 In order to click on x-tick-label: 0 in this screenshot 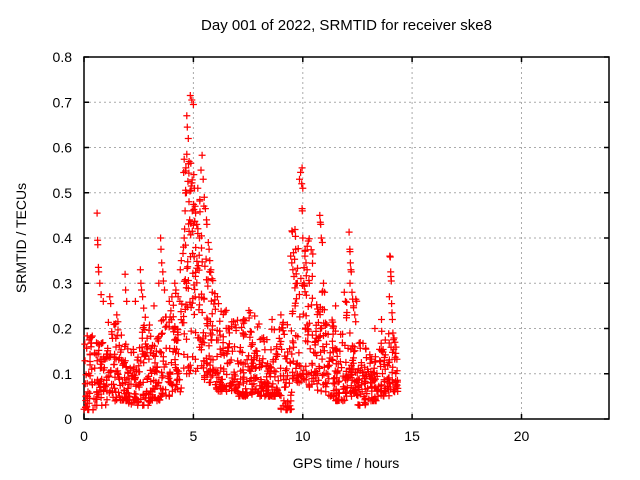, I will do `click(84, 436)`.